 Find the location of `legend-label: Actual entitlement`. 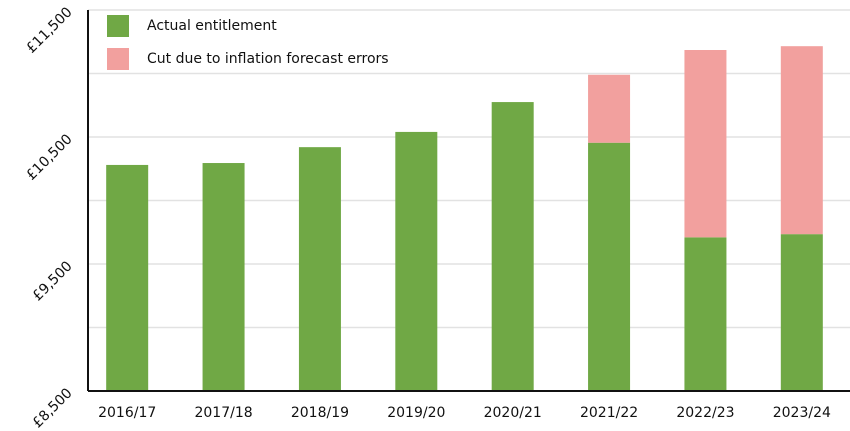

legend-label: Actual entitlement is located at coordinates (212, 26).